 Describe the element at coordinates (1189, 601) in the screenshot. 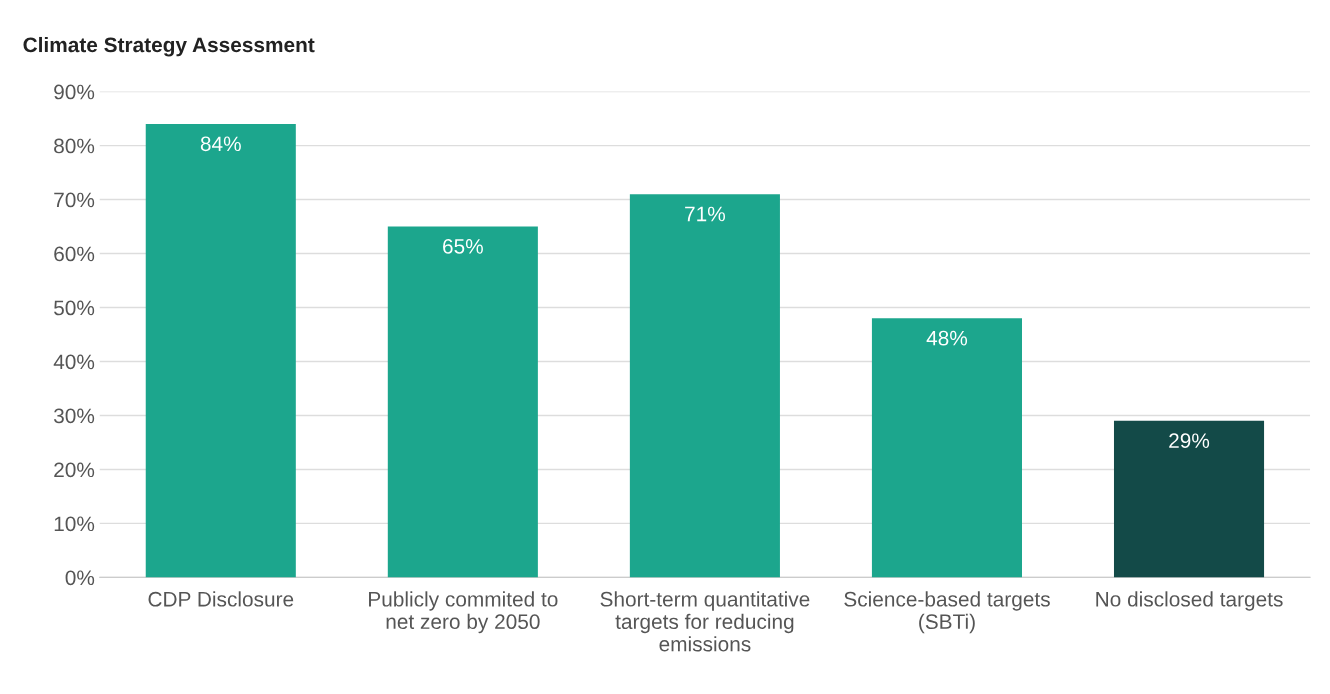

I see `x-tick-label: No disclosed targets` at that location.